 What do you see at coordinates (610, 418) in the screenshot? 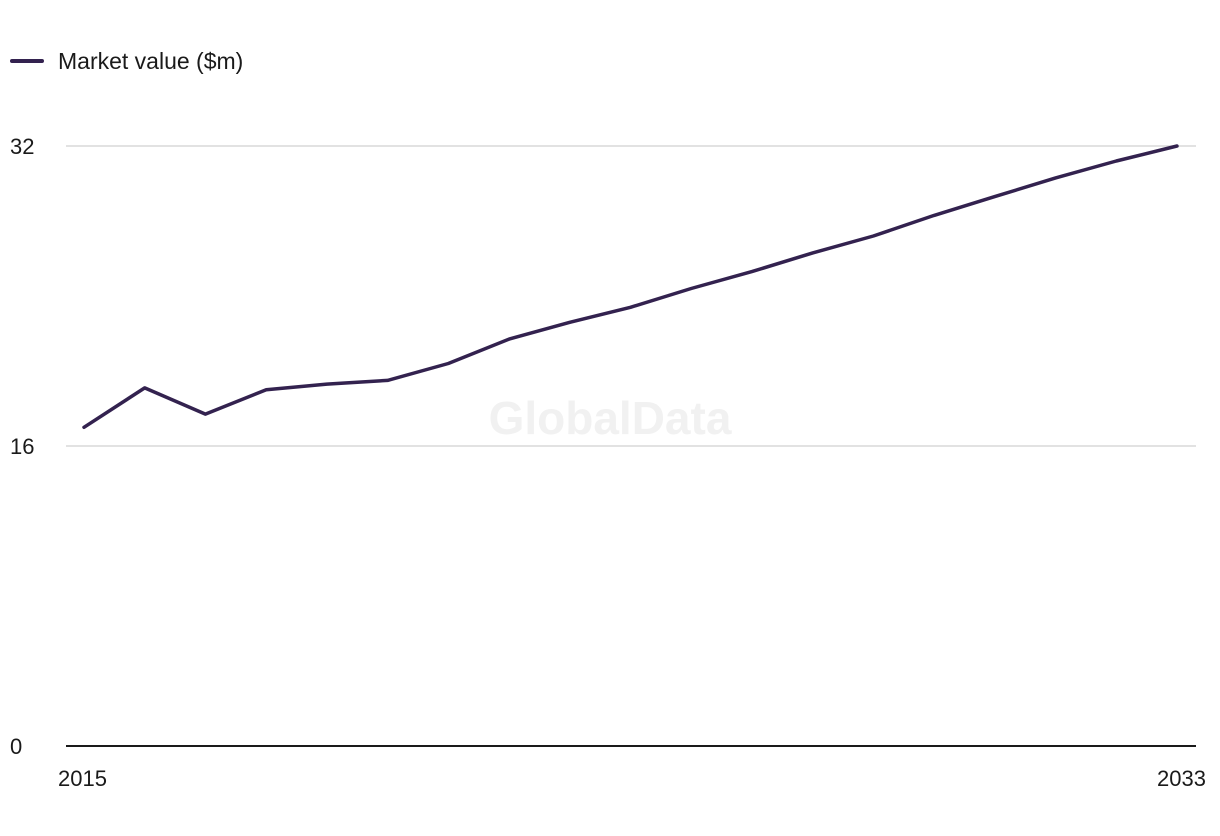
I see `watermark-text: GlobalData` at bounding box center [610, 418].